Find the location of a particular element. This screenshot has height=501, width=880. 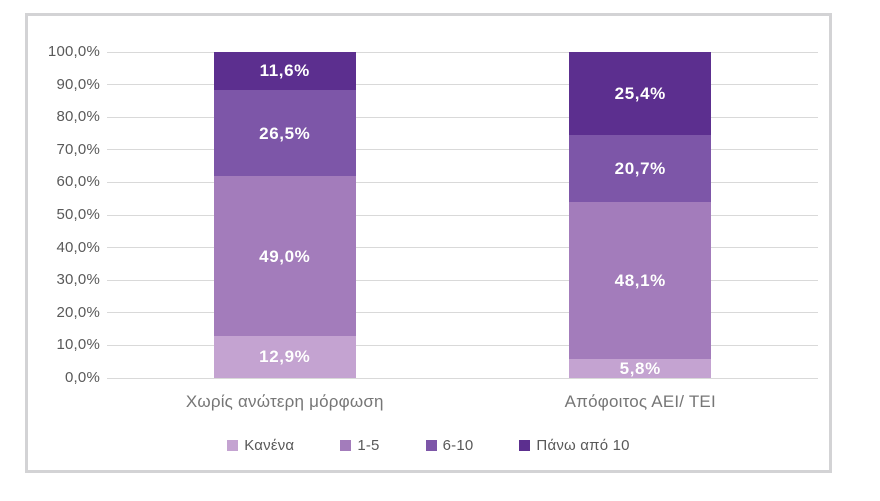

y-axis-tick-label: 50,0% is located at coordinates (78, 214).